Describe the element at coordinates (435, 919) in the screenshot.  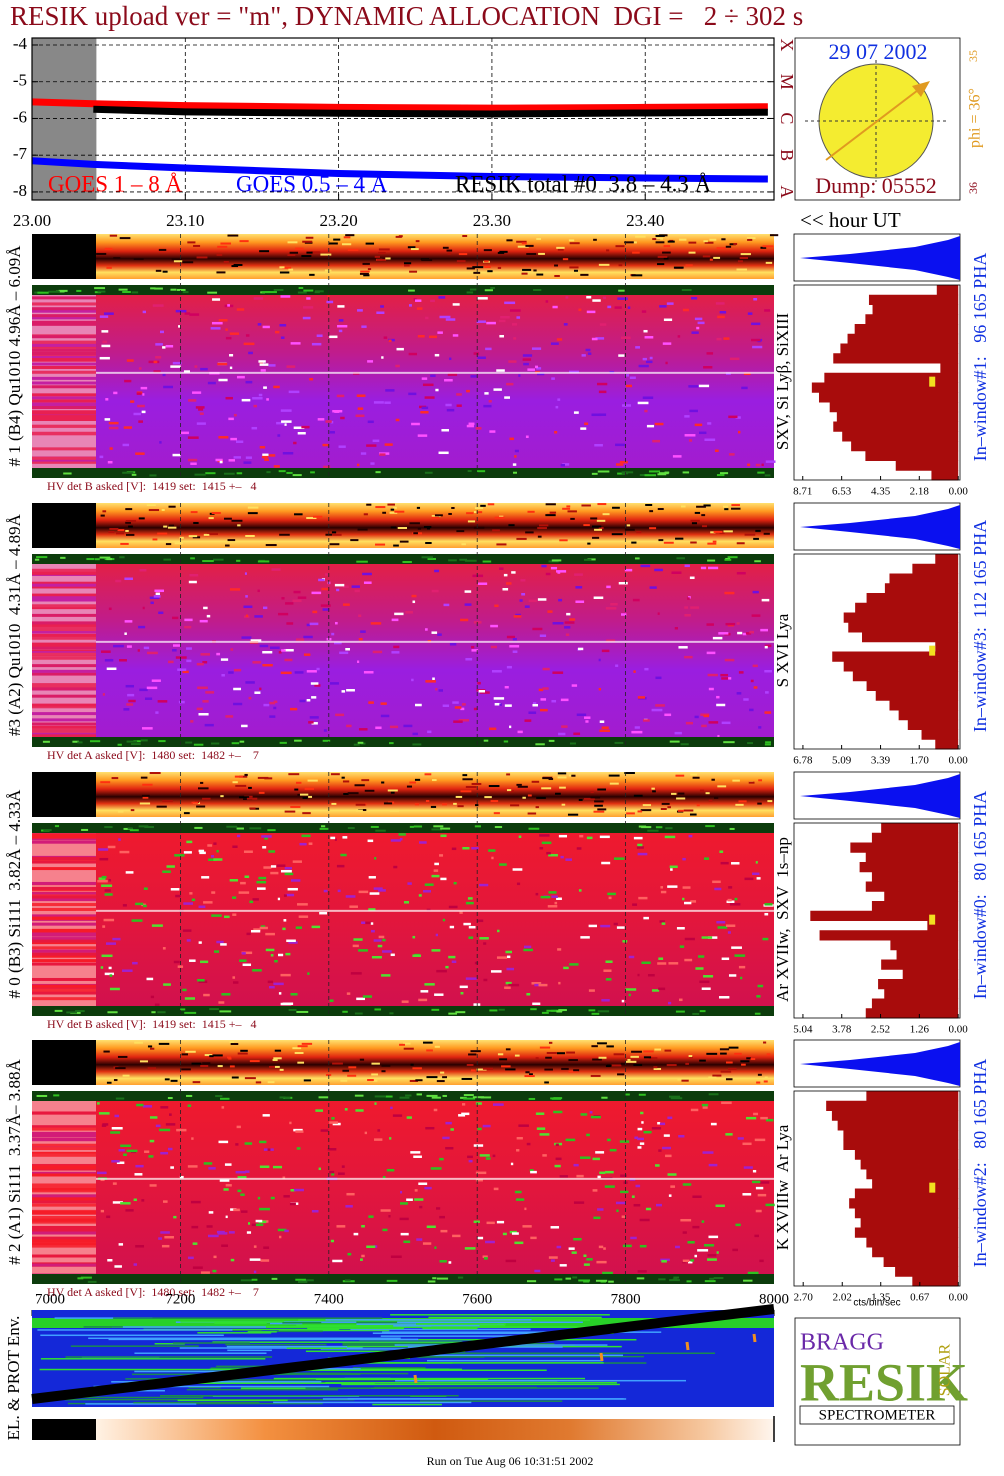
I see `image-base` at that location.